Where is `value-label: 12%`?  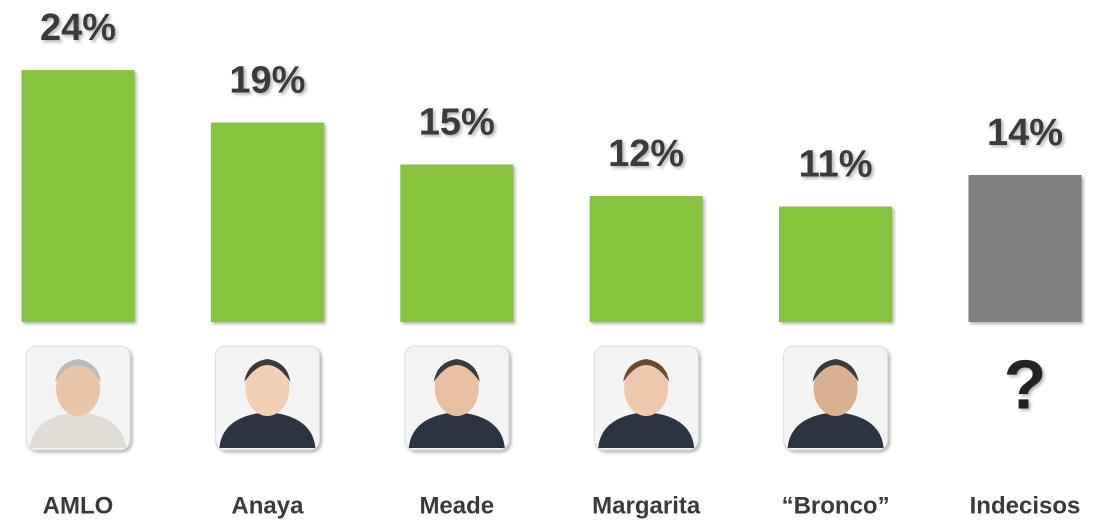 value-label: 12% is located at coordinates (646, 154).